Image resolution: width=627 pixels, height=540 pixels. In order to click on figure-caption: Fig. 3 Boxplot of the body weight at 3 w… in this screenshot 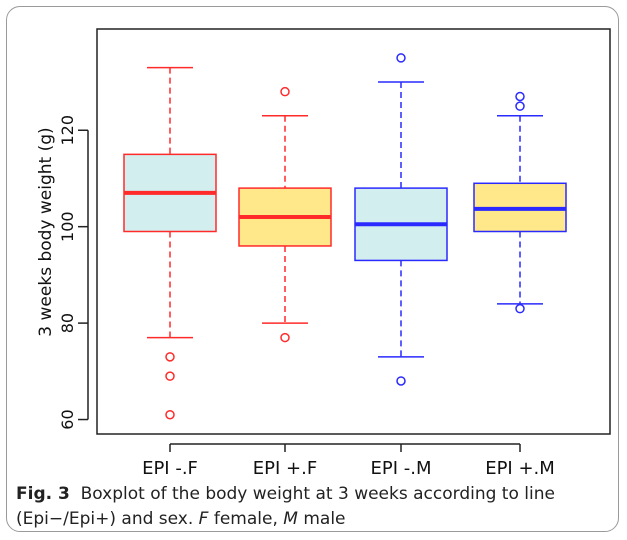, I will do `click(316, 507)`.